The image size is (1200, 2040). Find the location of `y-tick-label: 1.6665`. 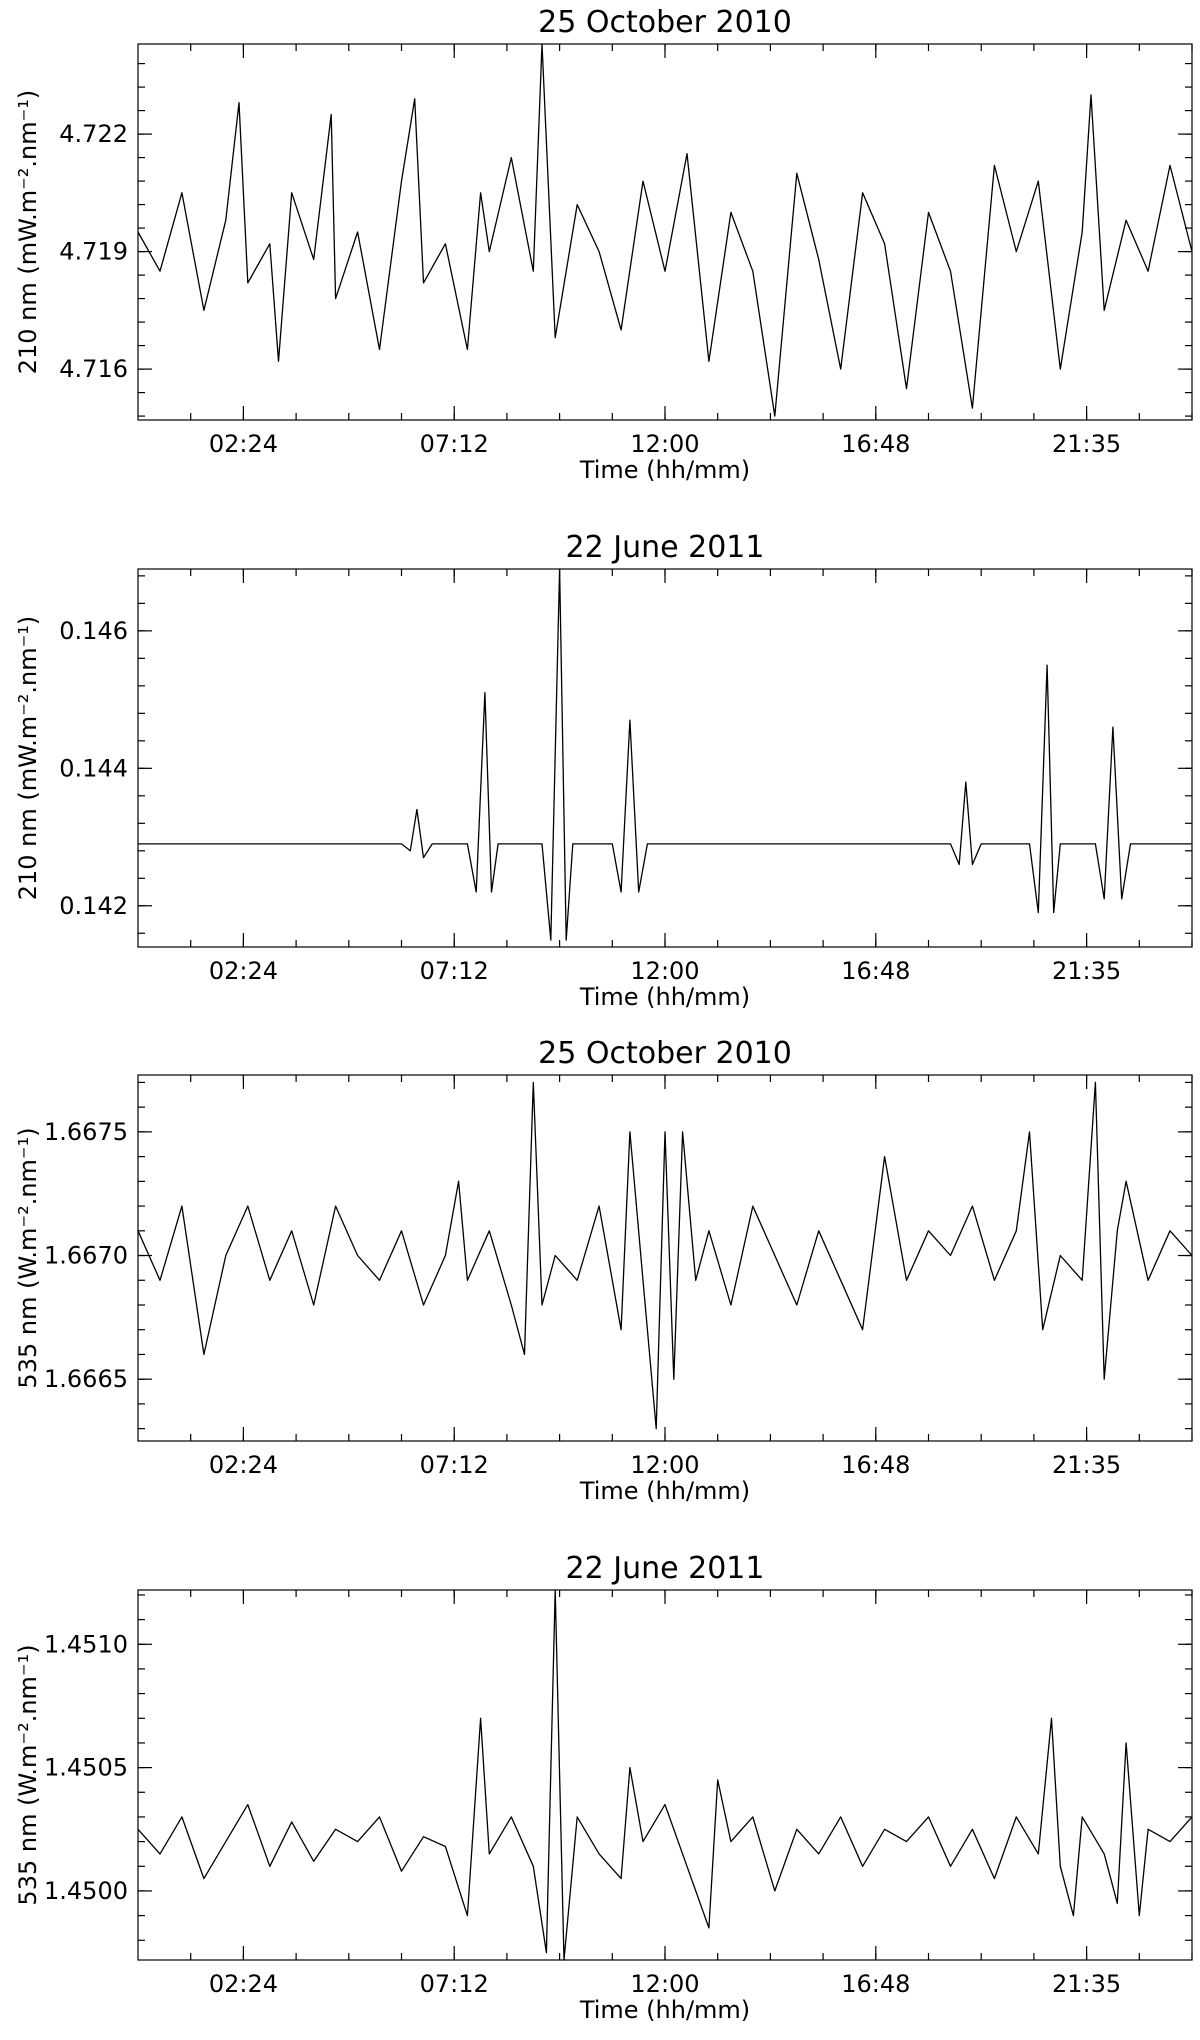

y-tick-label: 1.6665 is located at coordinates (86, 1379).